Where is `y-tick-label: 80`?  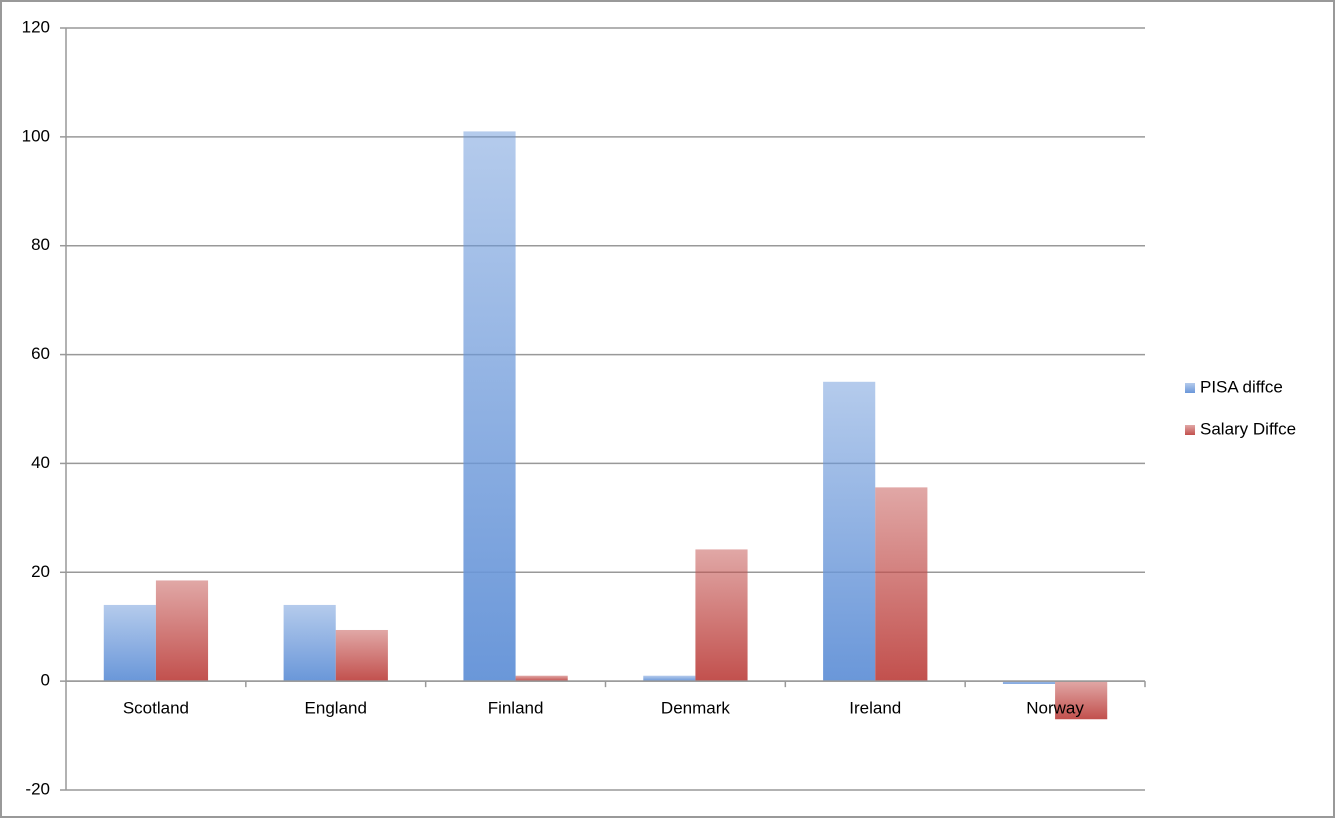 y-tick-label: 80 is located at coordinates (40, 244).